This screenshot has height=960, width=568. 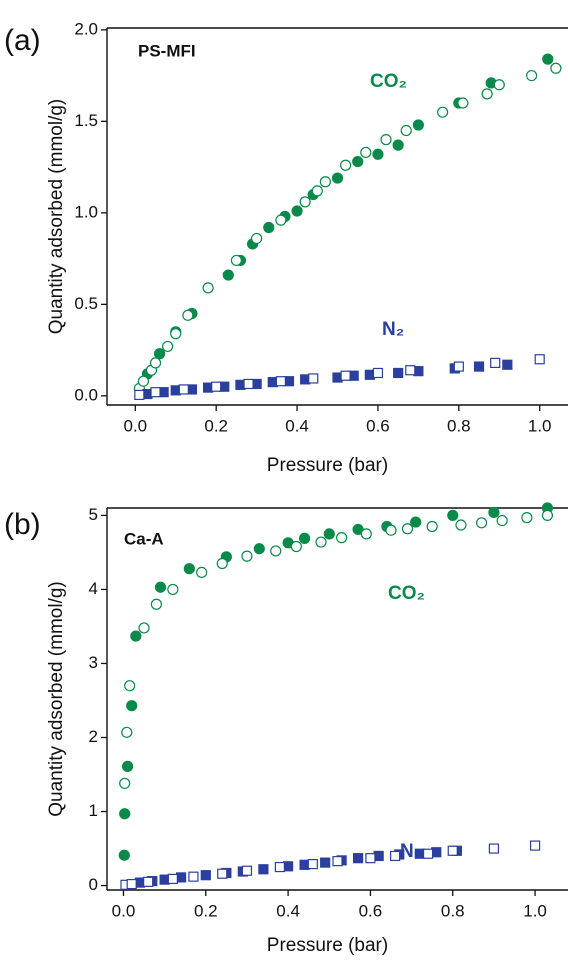 What do you see at coordinates (459, 425) in the screenshot?
I see `x-tick-label: 0.8` at bounding box center [459, 425].